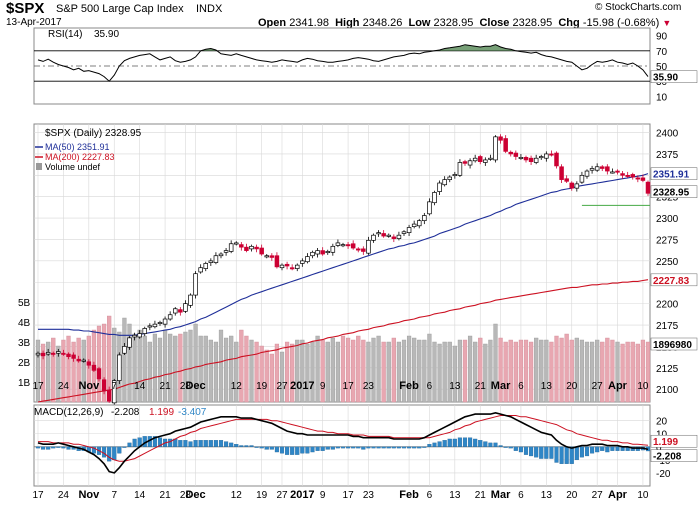  I want to click on x-axis-label: 7, so click(114, 495).